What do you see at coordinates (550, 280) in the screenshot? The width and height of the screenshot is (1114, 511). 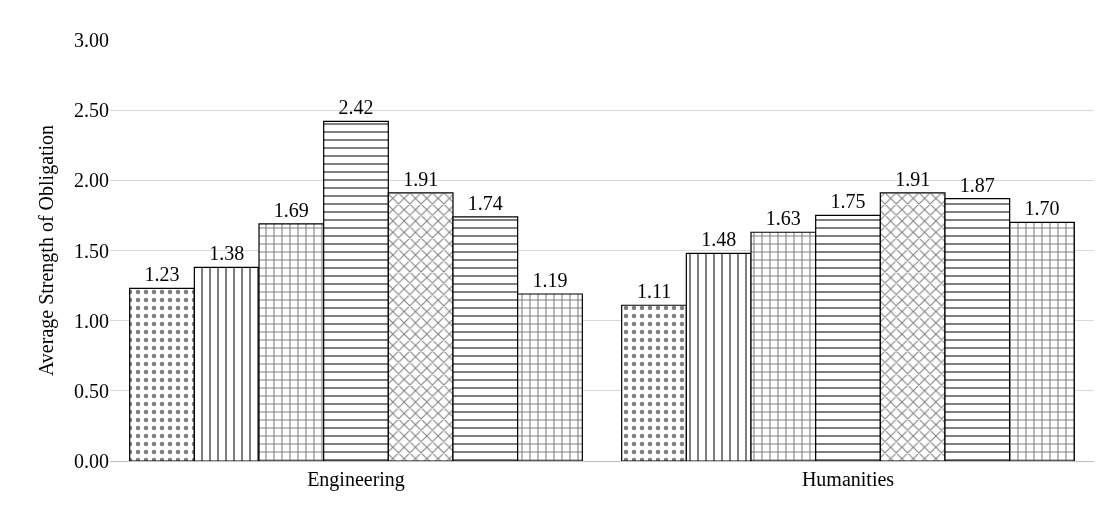 I see `data-label: 1.19` at bounding box center [550, 280].